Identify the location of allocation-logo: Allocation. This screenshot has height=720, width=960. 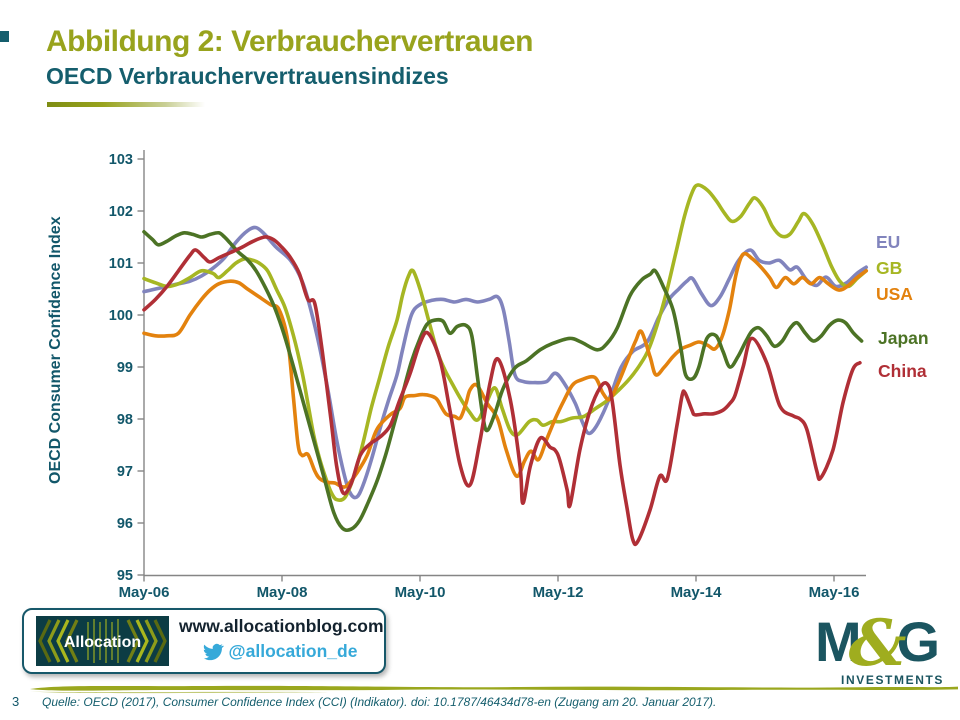
(102, 641).